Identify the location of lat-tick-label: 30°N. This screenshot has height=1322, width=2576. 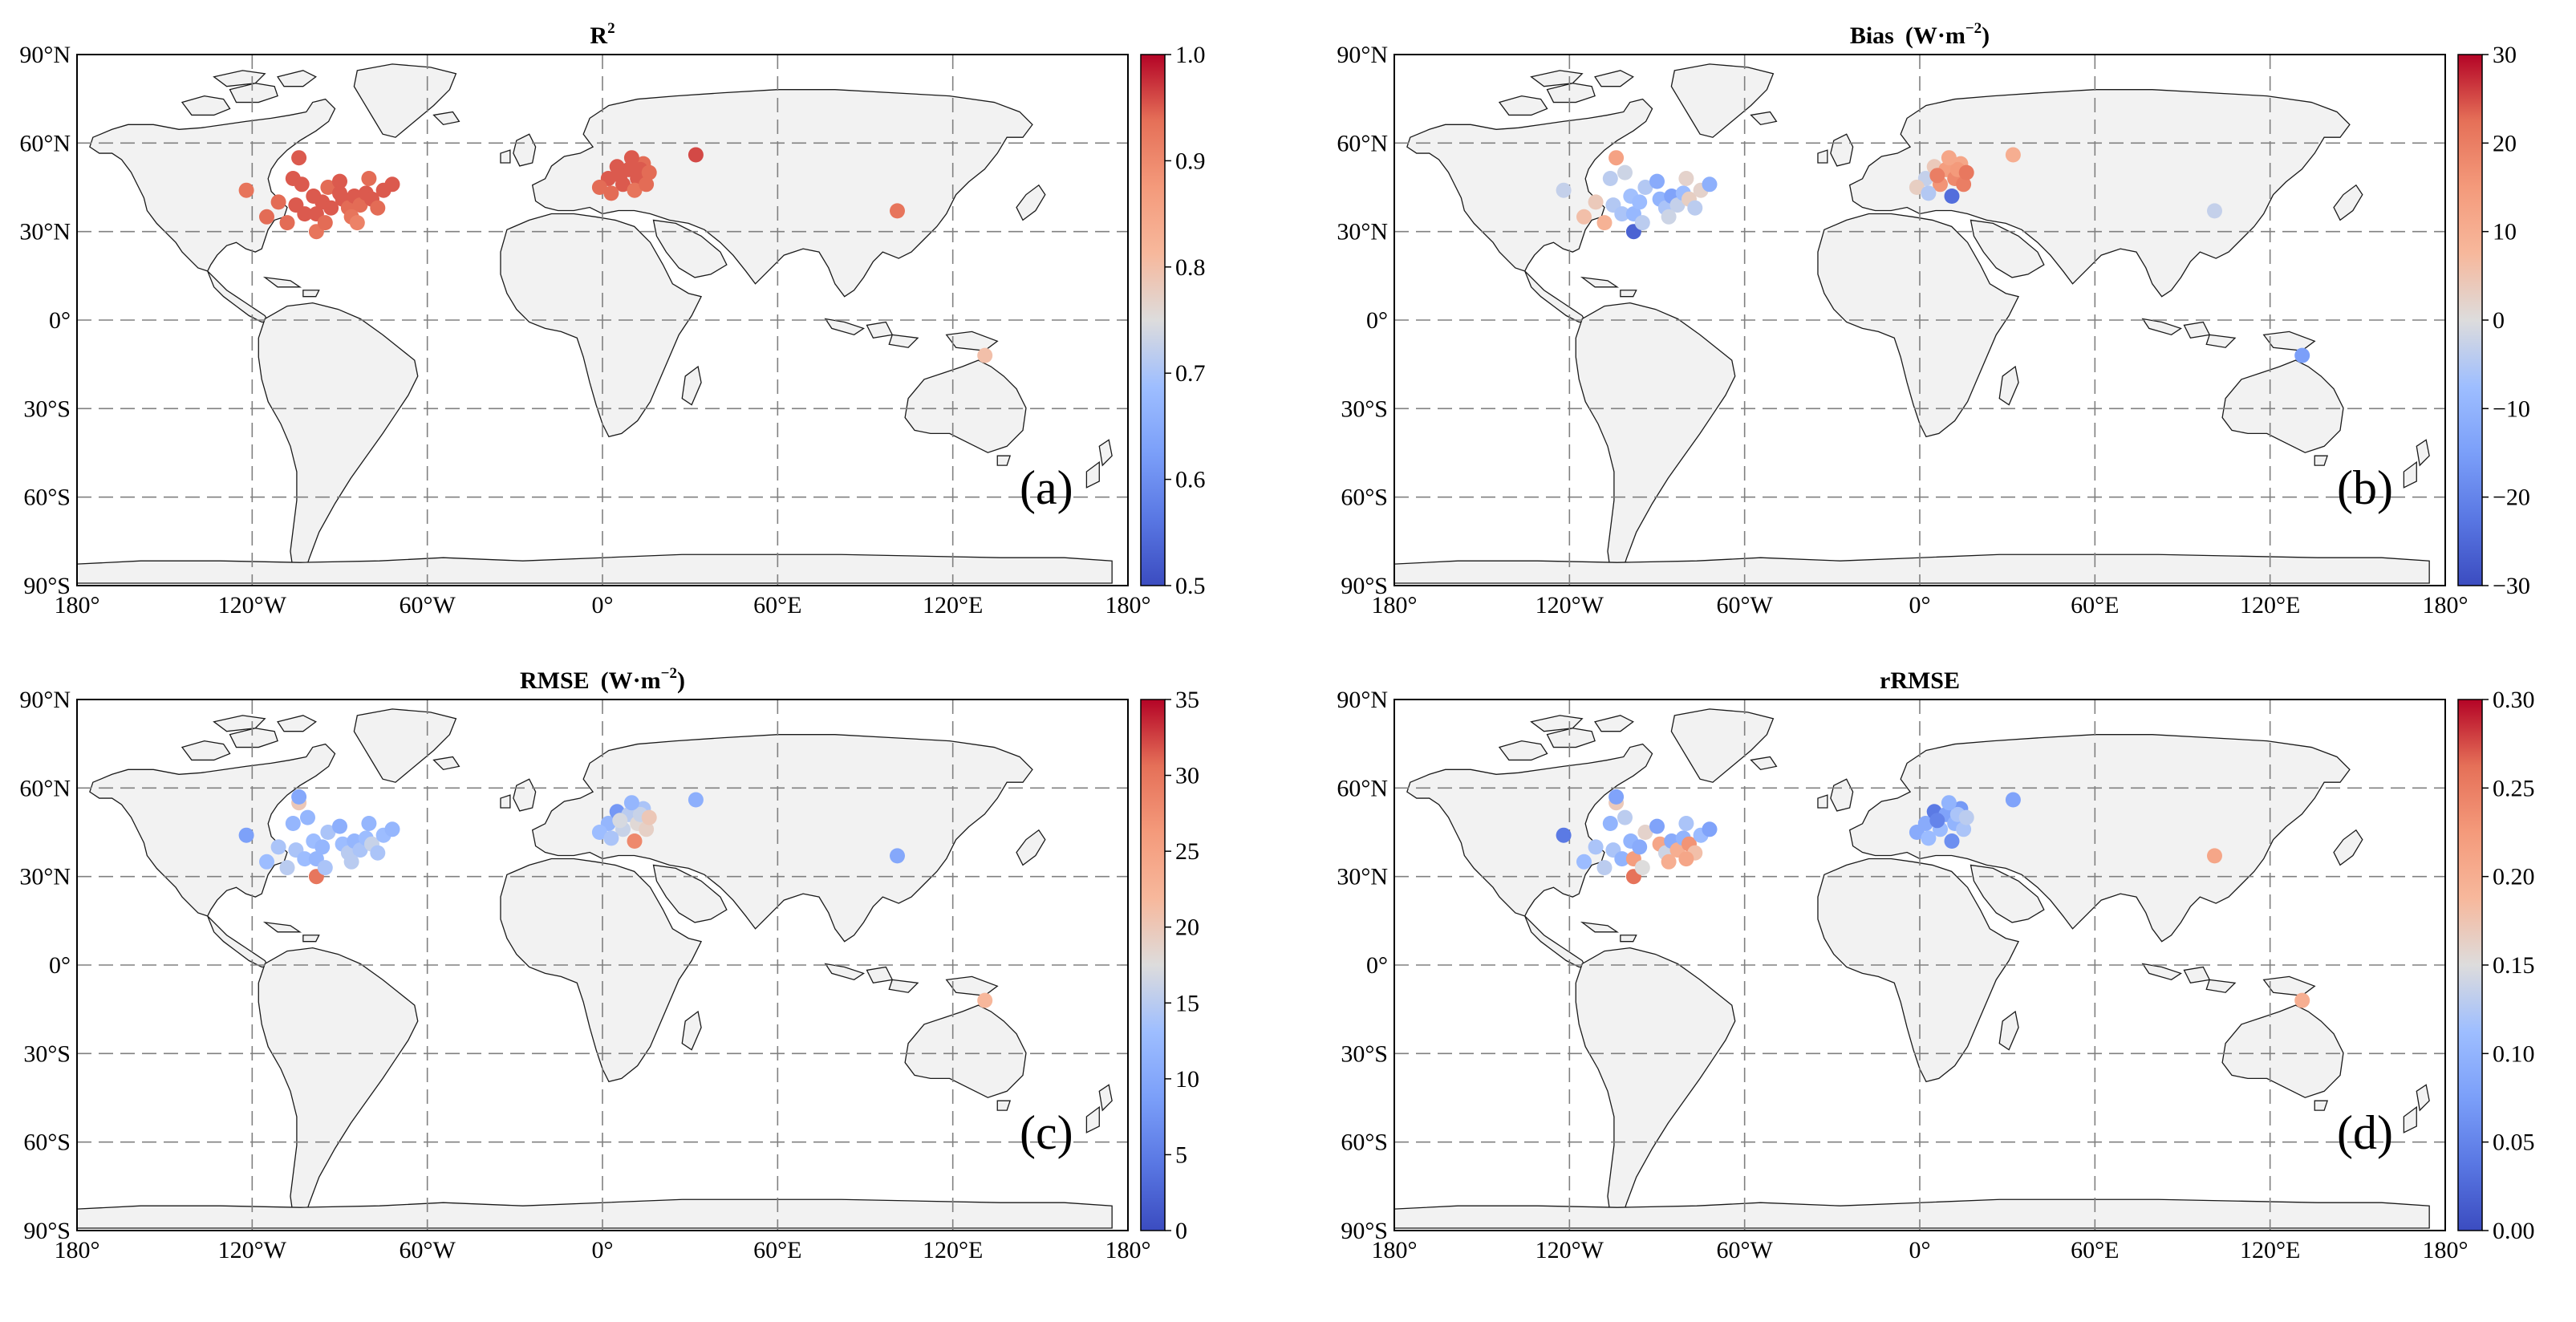
(45, 232).